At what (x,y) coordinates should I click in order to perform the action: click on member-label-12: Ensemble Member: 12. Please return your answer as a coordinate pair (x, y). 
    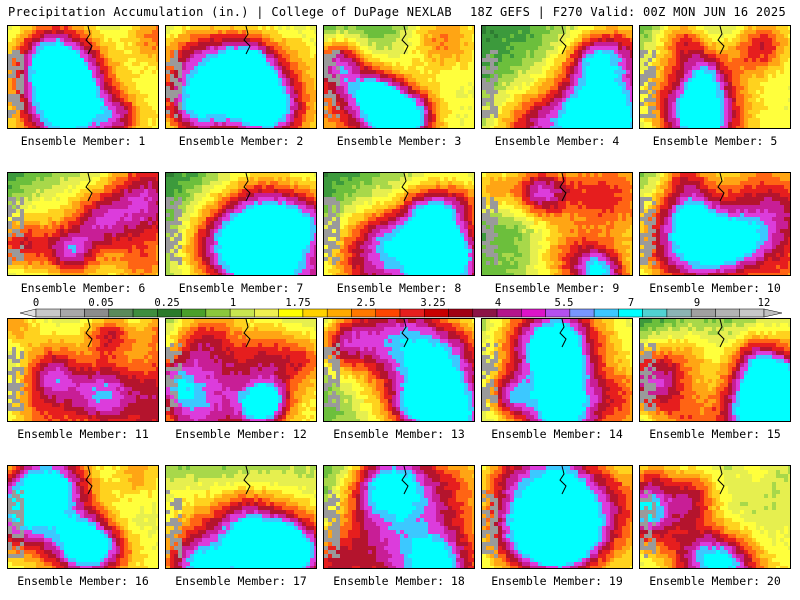
    Looking at the image, I should click on (241, 434).